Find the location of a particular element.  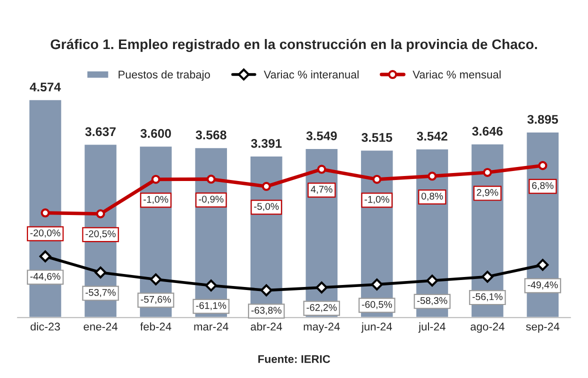

x-tick-label: jun-24 is located at coordinates (376, 327).